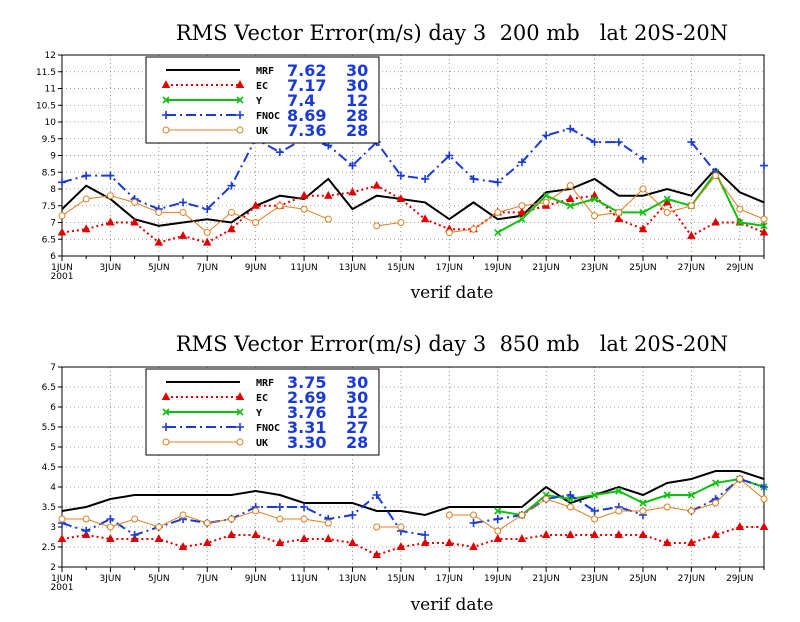 The width and height of the screenshot is (800, 622). What do you see at coordinates (53, 368) in the screenshot?
I see `y-tick-label: 7` at bounding box center [53, 368].